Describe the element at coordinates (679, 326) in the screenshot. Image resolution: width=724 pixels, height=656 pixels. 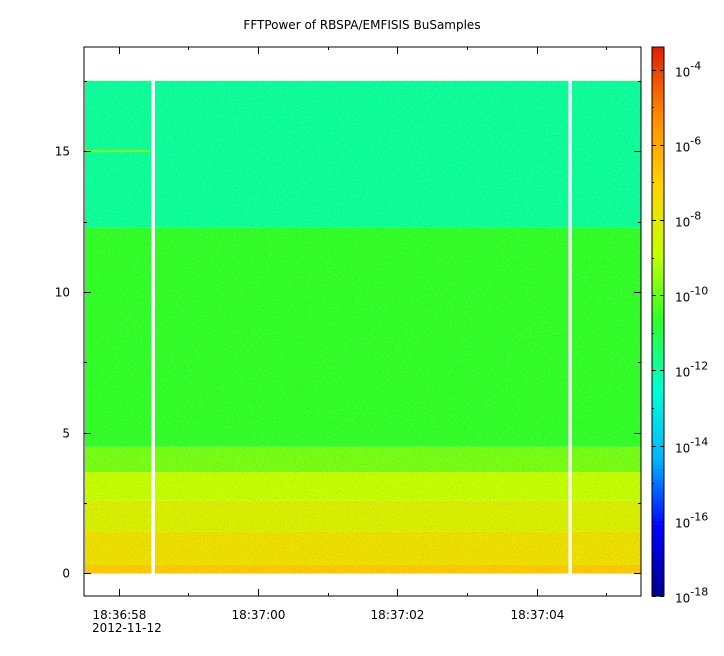
I see `colorbar: 10-4 10-6 10-8 10-10 10-12 10-14 10-16 10-18` at that location.